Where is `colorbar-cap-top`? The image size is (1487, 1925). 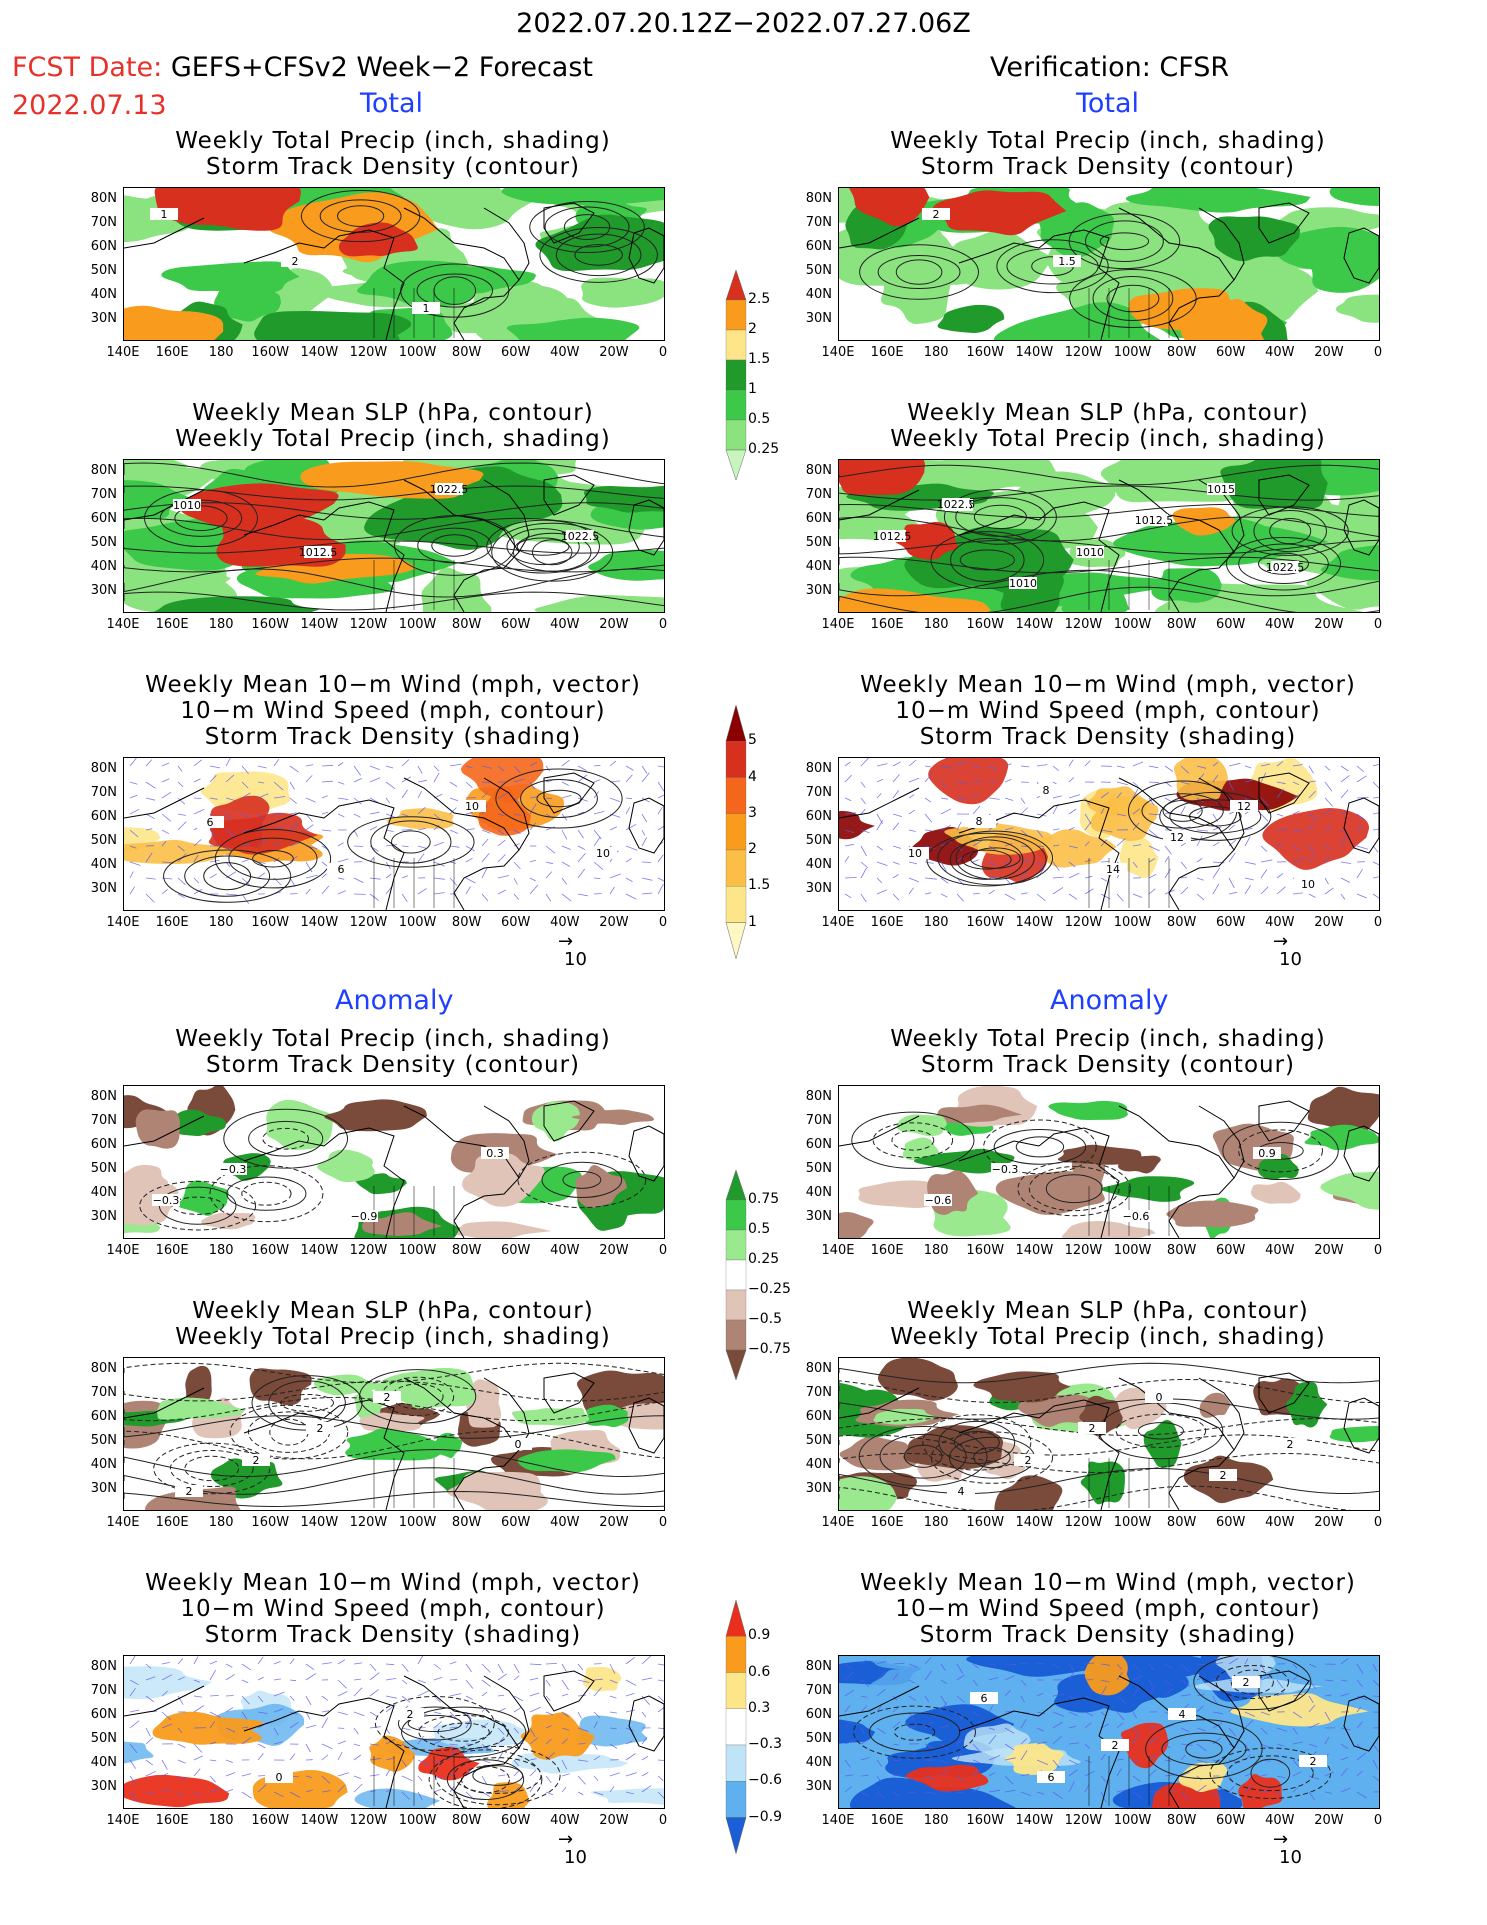
colorbar-cap-top is located at coordinates (736, 1618).